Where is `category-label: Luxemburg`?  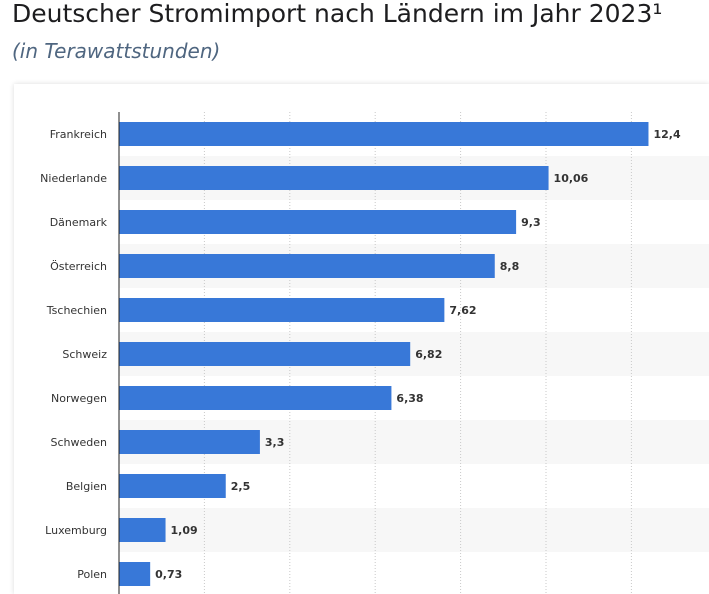 category-label: Luxemburg is located at coordinates (76, 530).